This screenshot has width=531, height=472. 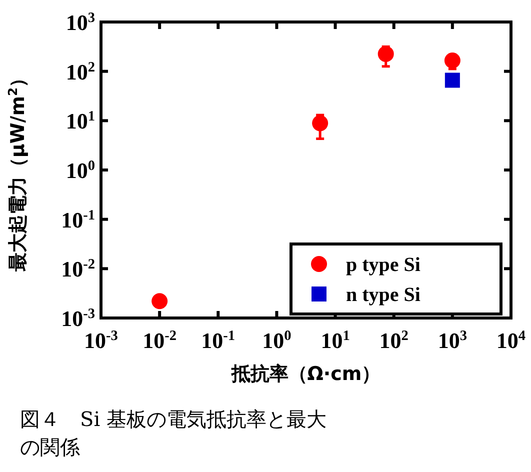 I want to click on y-tick-label: 10$^{3}$, so click(x=80, y=22).